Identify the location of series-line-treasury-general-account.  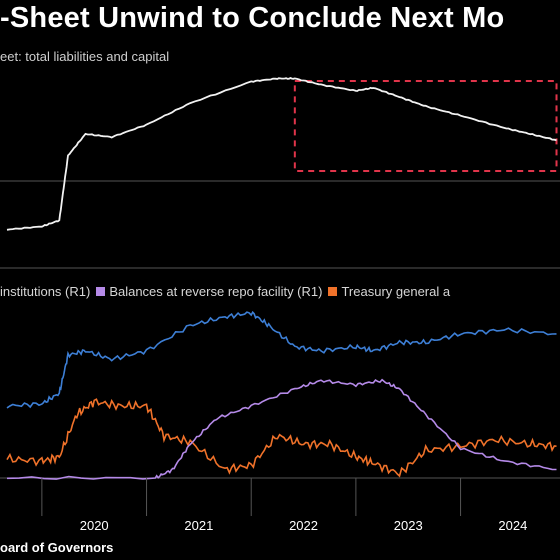
(281, 438).